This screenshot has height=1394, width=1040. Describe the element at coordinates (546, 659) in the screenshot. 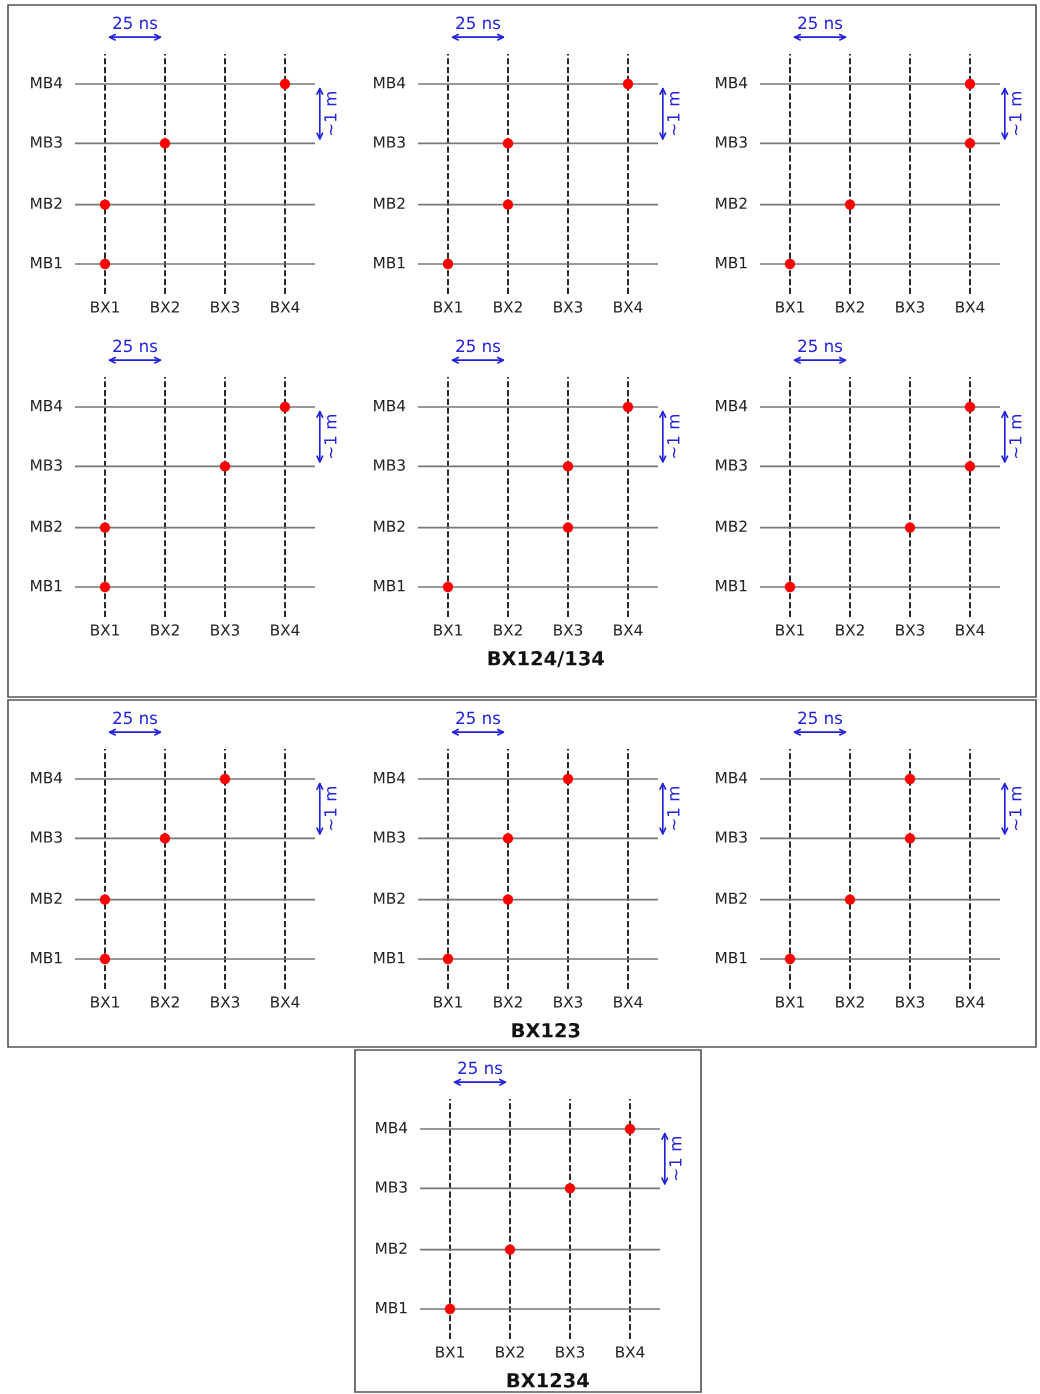

I see `text: BX124/134` at that location.